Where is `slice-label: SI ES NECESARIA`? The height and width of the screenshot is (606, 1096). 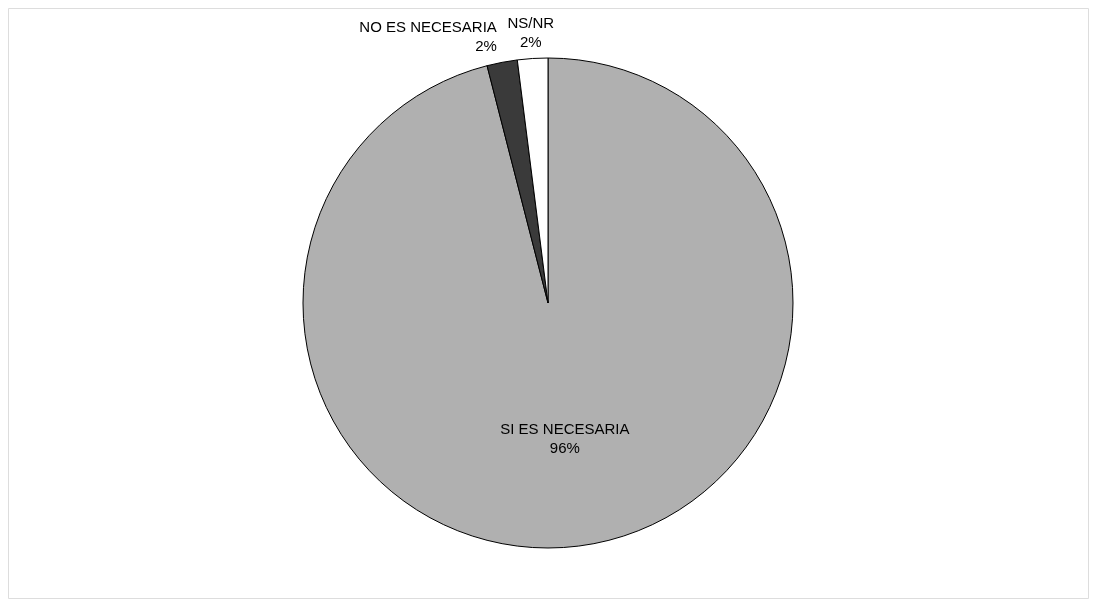
slice-label: SI ES NECESARIA is located at coordinates (565, 428).